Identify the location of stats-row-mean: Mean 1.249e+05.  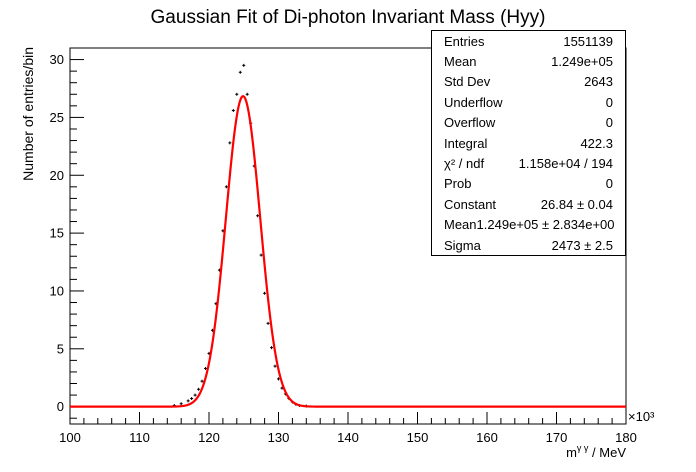
(528, 62).